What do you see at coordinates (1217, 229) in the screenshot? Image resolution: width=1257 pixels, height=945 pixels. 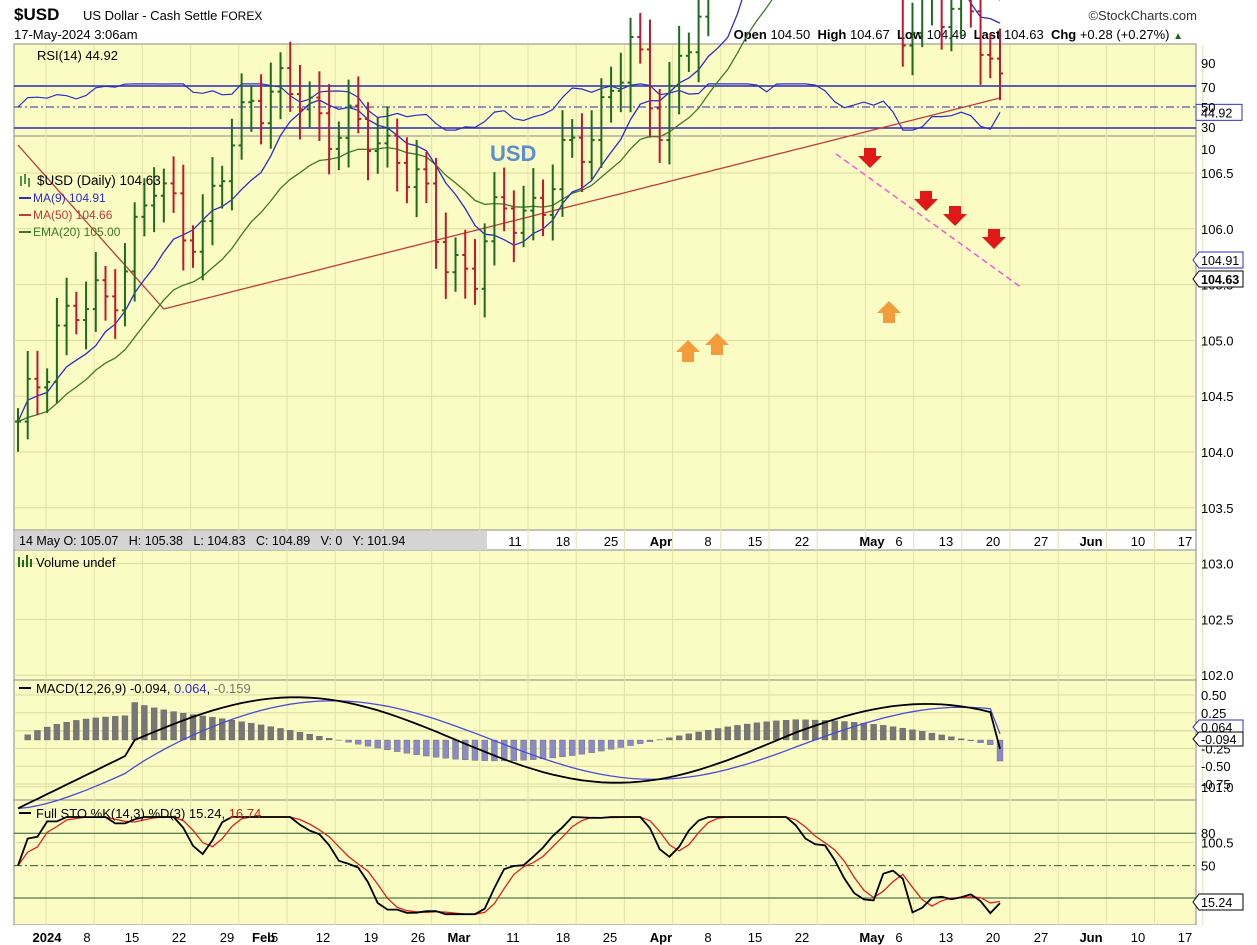 I see `price-tick-label: 106.0` at bounding box center [1217, 229].